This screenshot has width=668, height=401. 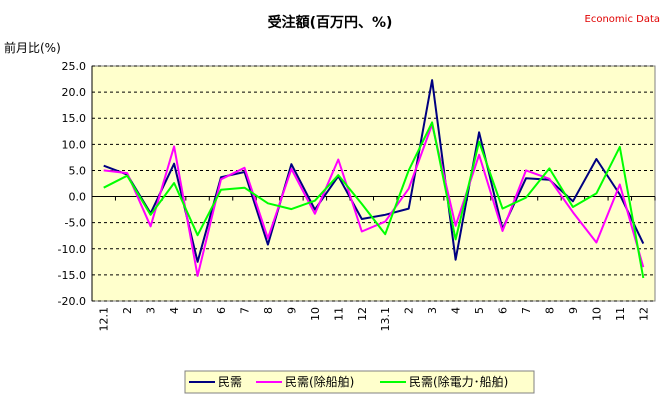 What do you see at coordinates (458, 381) in the screenshot?
I see `legend-label: 民需(除電力･船舶)` at bounding box center [458, 381].